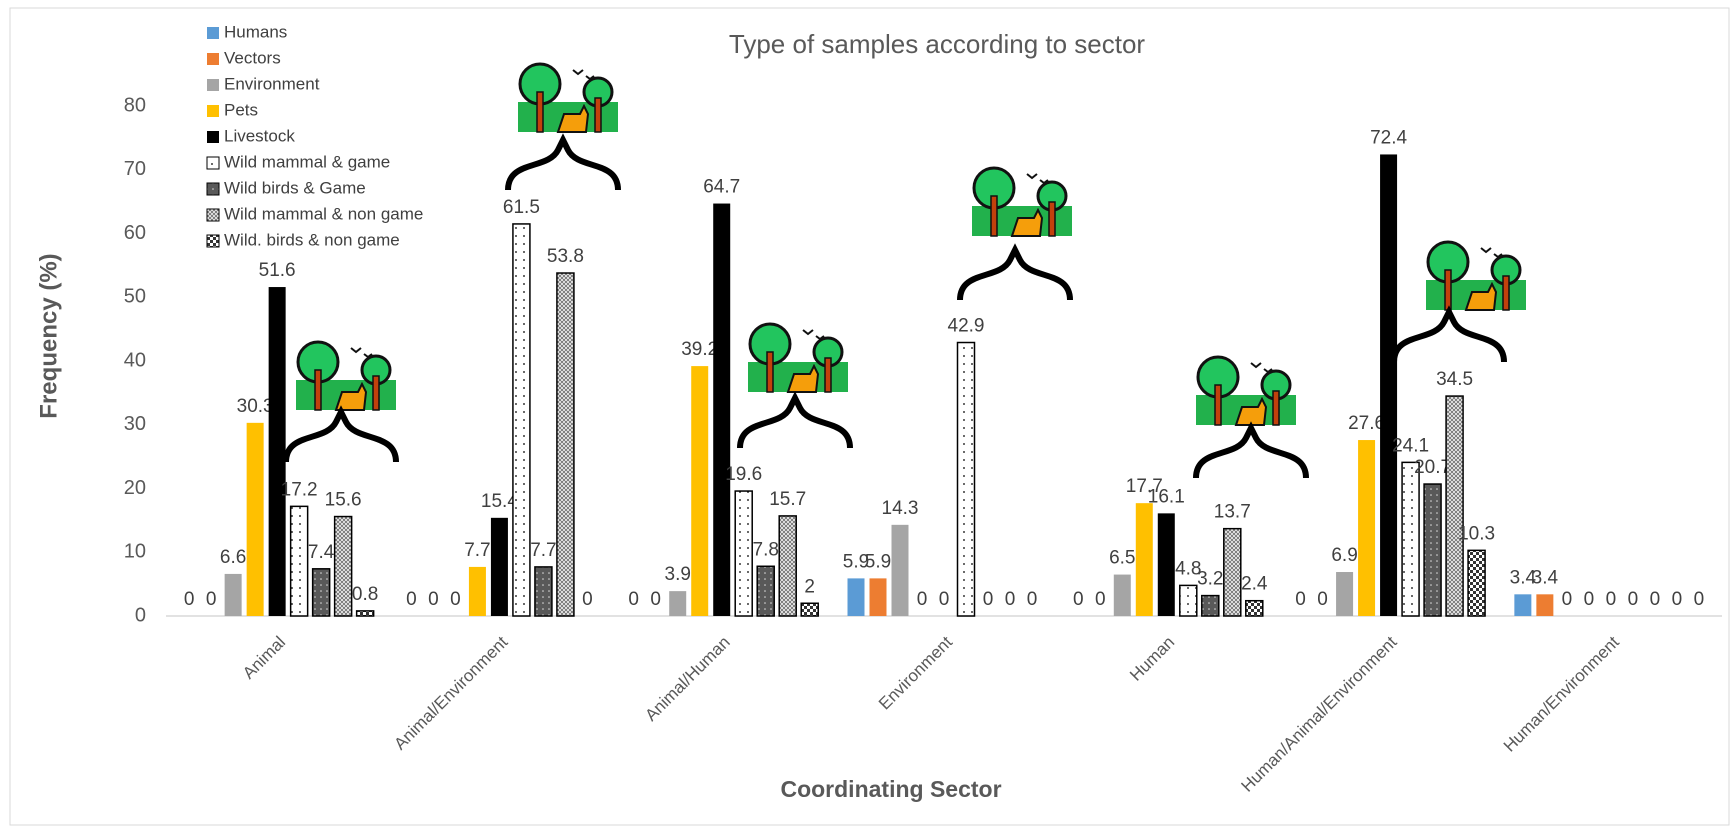 Image resolution: width=1731 pixels, height=827 pixels. Describe the element at coordinates (135, 424) in the screenshot. I see `y-tick-label: 30` at that location.